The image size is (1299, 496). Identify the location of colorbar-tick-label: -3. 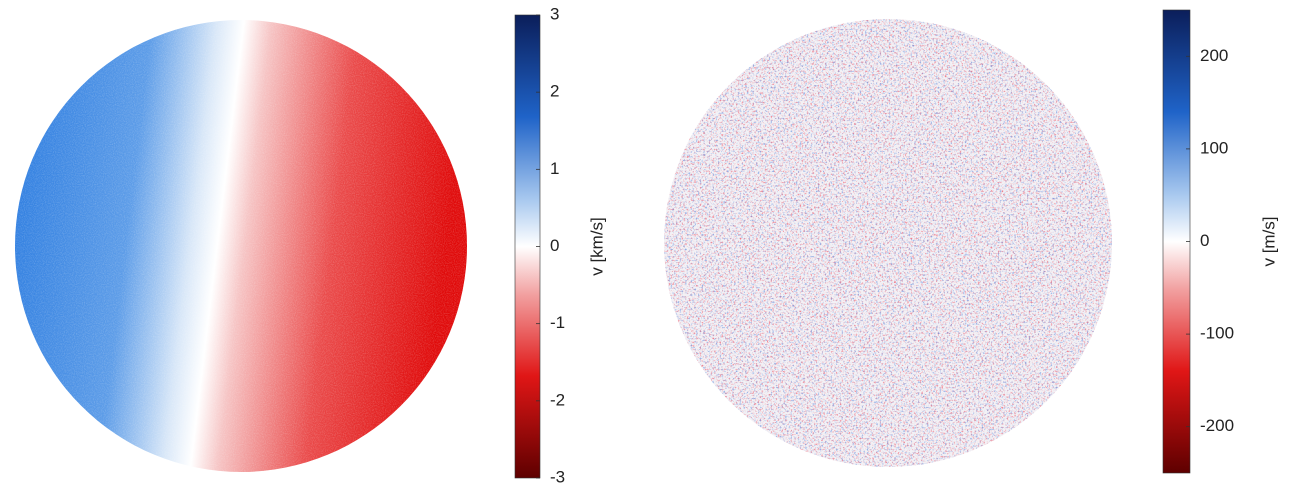
(557, 476).